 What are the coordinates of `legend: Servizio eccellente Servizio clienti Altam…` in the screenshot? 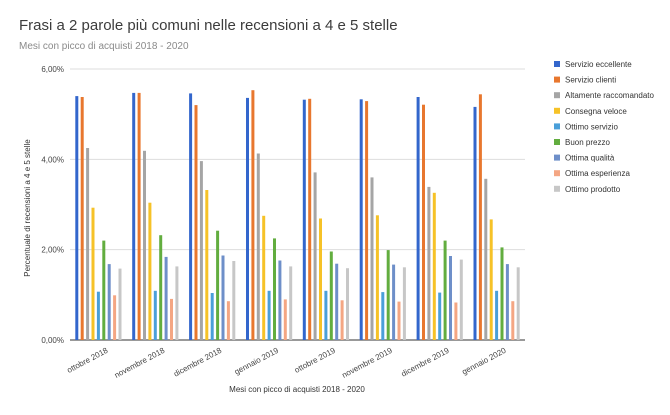 It's located at (604, 127).